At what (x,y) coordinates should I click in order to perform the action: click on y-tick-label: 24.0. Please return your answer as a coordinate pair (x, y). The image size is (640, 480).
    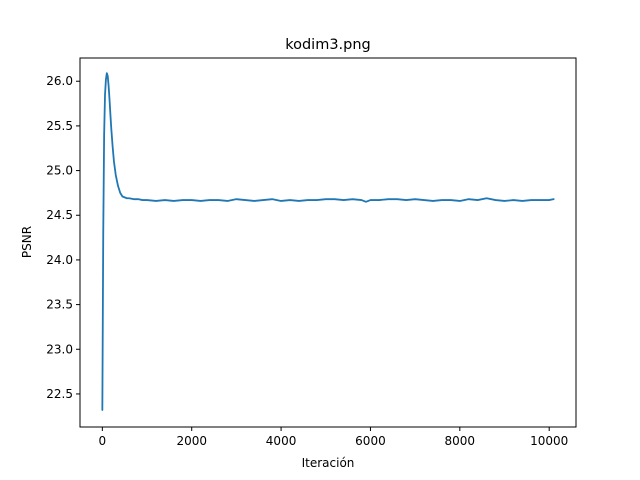
    Looking at the image, I should click on (59, 260).